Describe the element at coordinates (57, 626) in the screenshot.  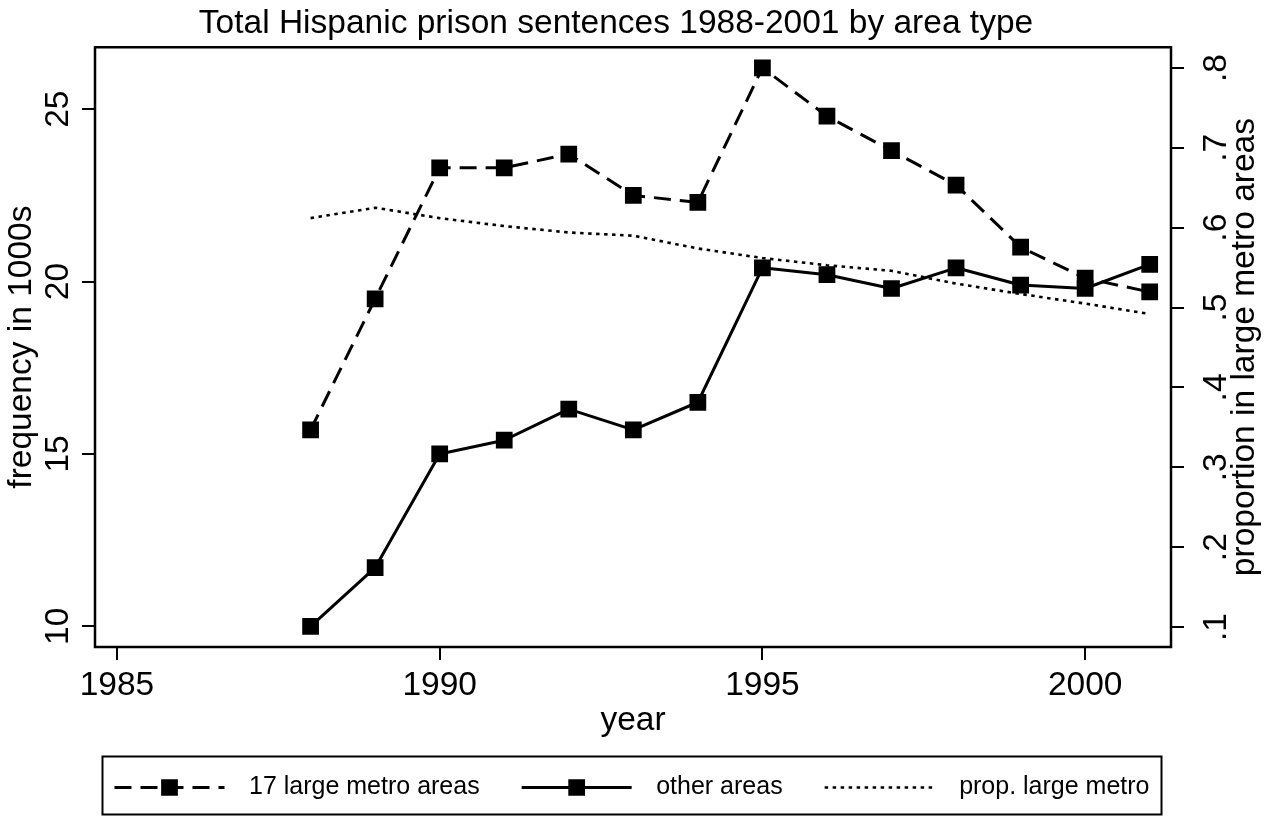
I see `y-tick-label: 10` at that location.